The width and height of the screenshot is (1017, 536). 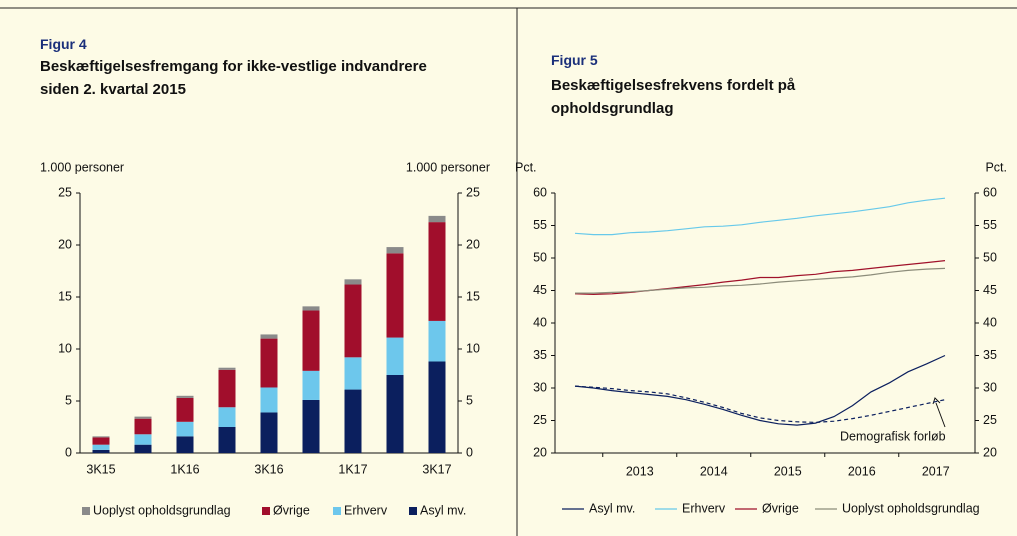 I want to click on y-axis-label: 1.000 personer, so click(x=82, y=167).